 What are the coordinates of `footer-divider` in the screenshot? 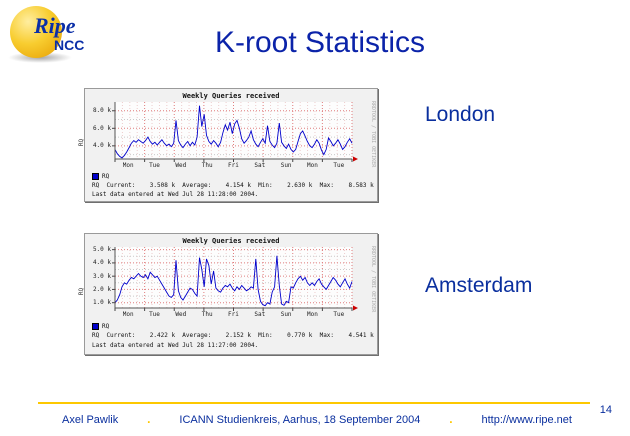 It's located at (314, 403).